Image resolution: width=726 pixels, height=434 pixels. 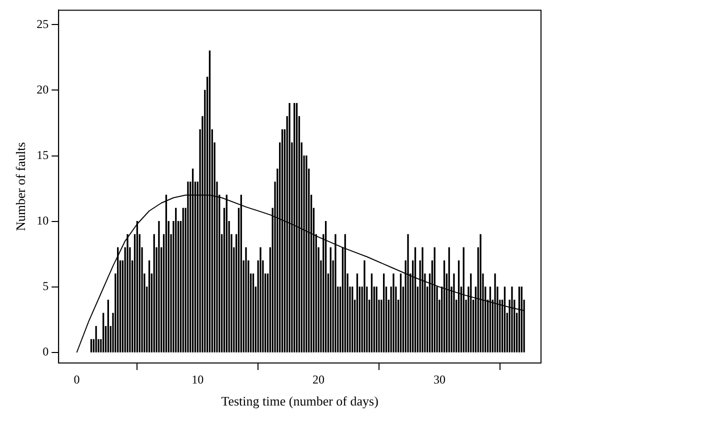 I want to click on x-tick-label: 0, so click(x=77, y=379).